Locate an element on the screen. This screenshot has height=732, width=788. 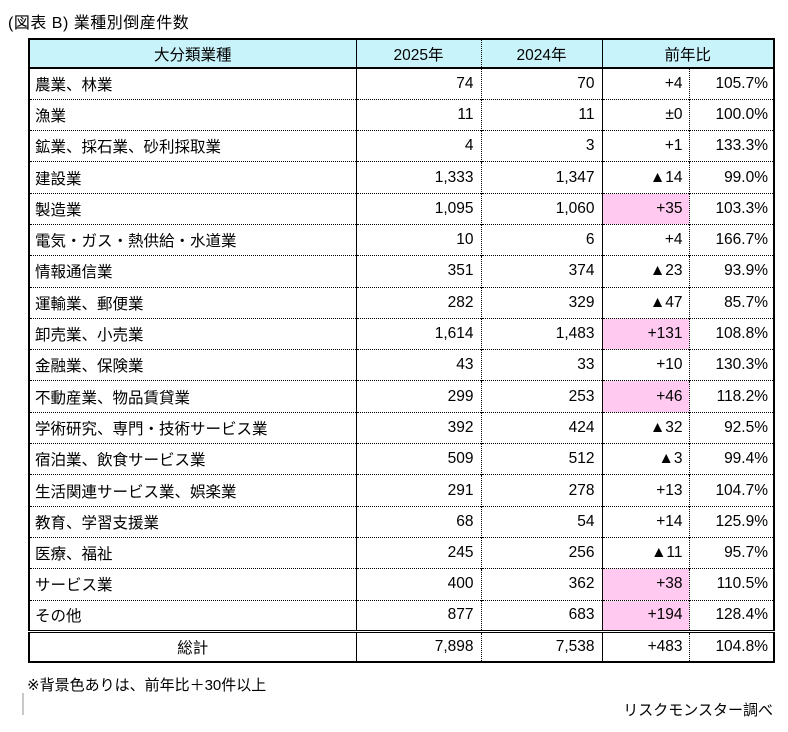
footnote: ※背景色ありは、前年比＋30件以上 is located at coordinates (147, 685).